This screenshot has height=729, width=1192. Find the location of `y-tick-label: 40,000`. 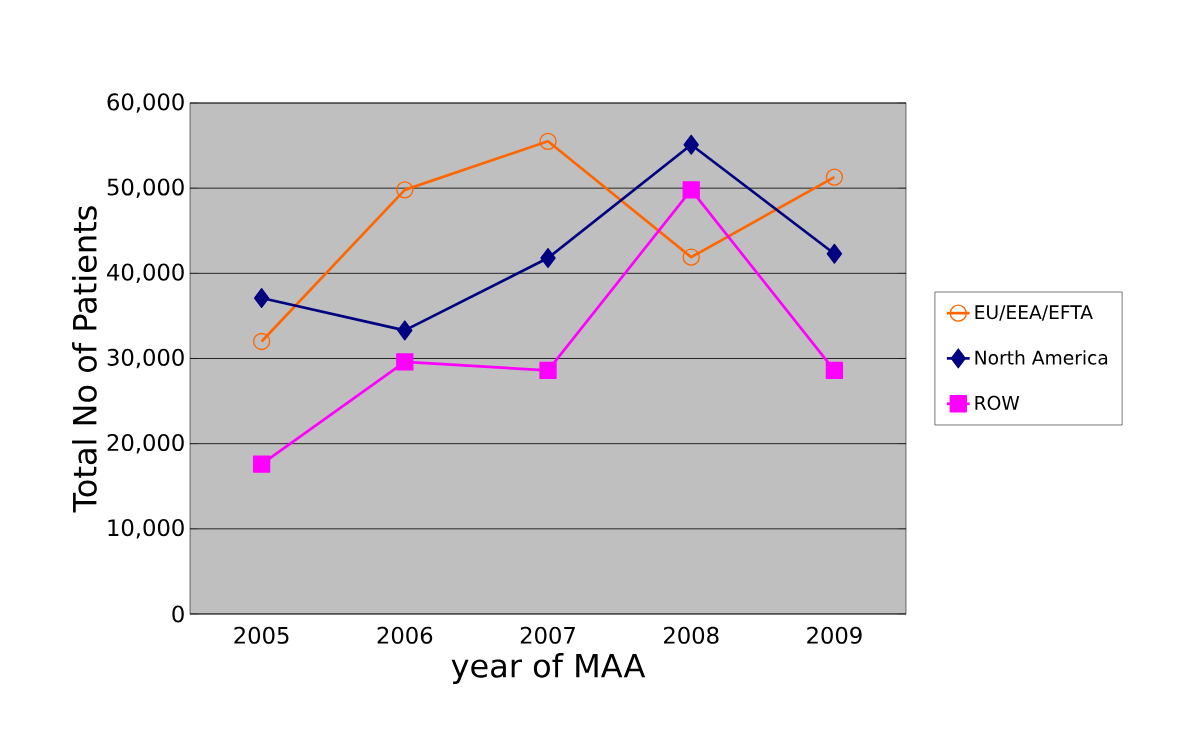

y-tick-label: 40,000 is located at coordinates (145, 273).